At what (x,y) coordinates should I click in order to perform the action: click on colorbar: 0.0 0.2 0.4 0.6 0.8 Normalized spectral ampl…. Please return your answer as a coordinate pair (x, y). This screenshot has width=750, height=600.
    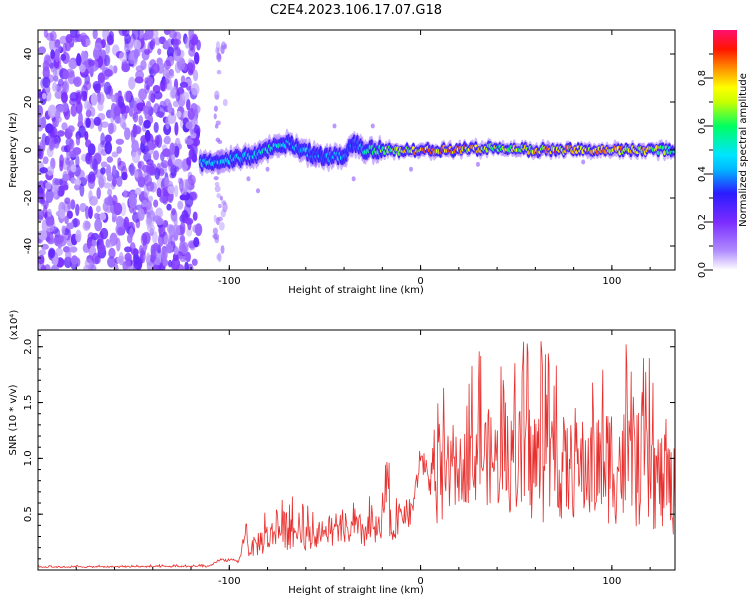
    Looking at the image, I should click on (723, 154).